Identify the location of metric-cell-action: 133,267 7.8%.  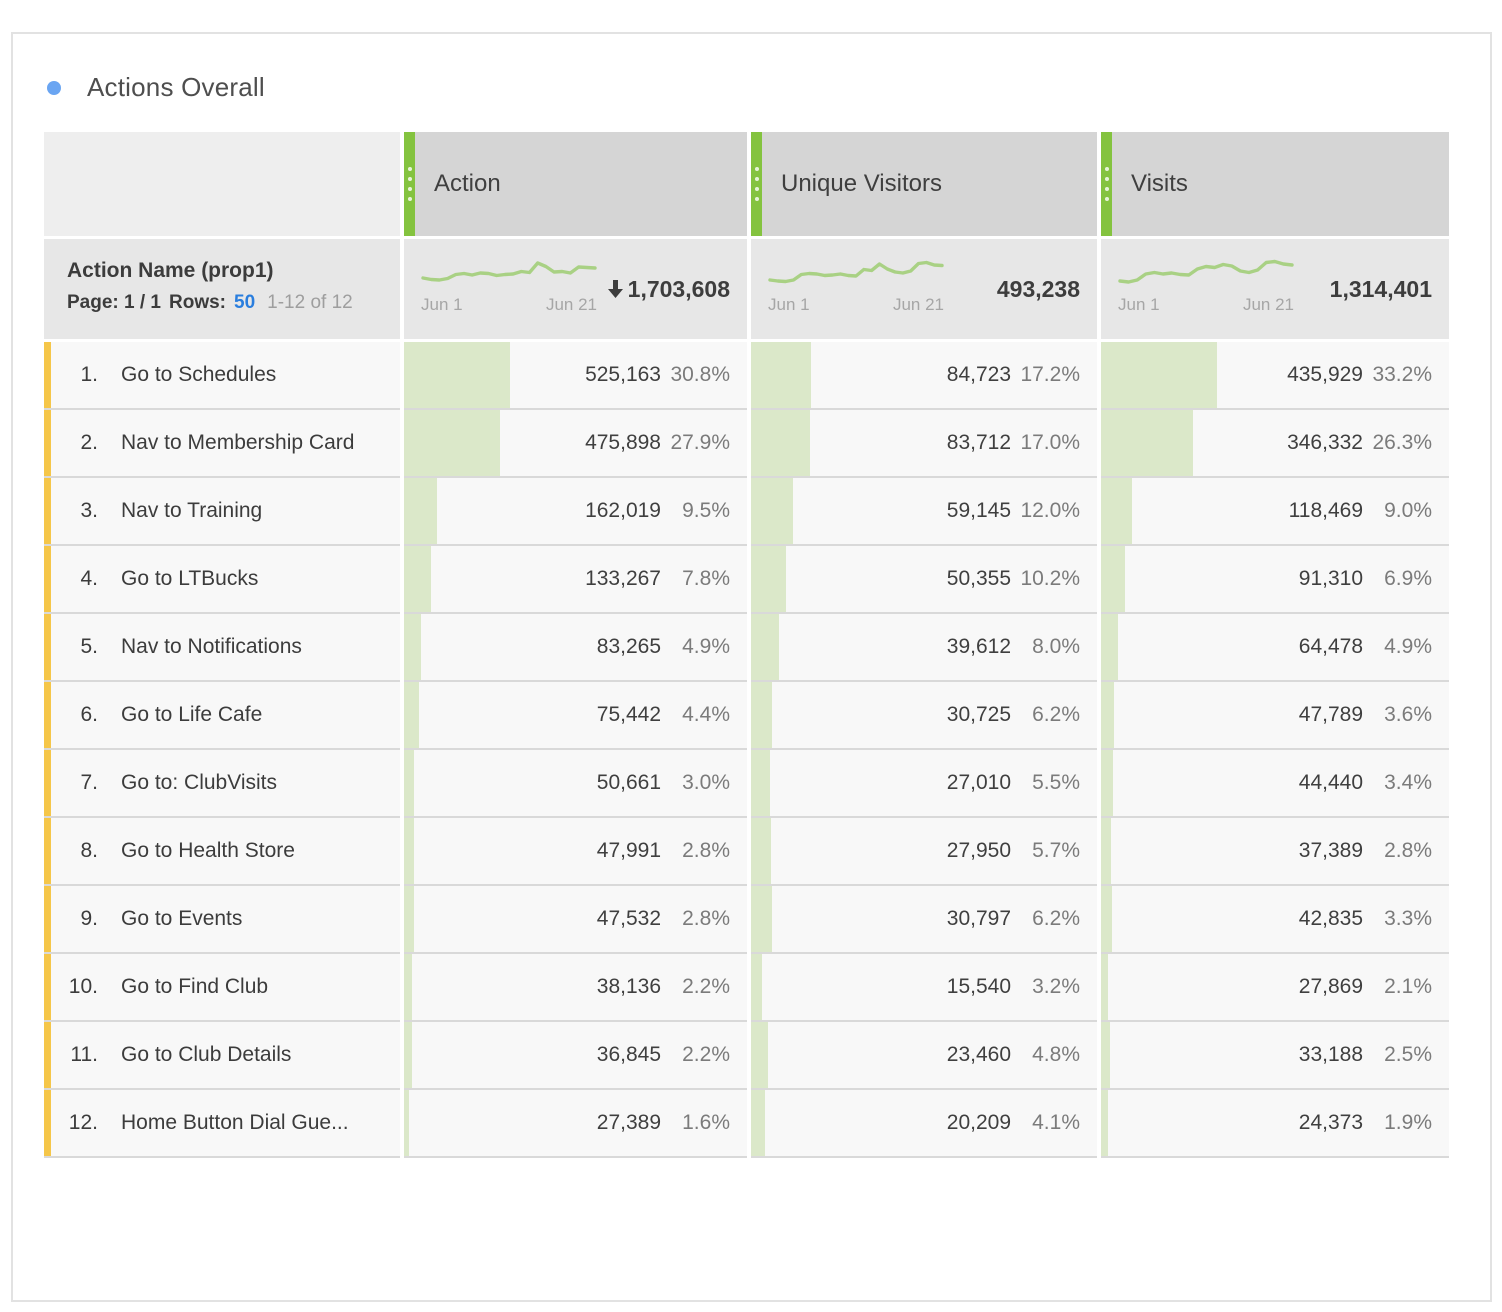
(575, 580).